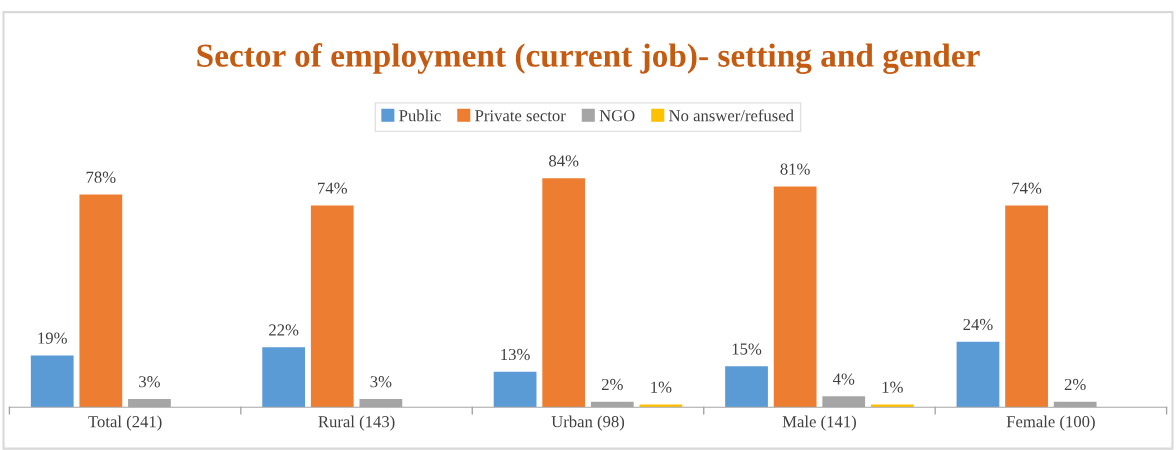 This screenshot has height=450, width=1176. I want to click on data-label: 15%, so click(747, 349).